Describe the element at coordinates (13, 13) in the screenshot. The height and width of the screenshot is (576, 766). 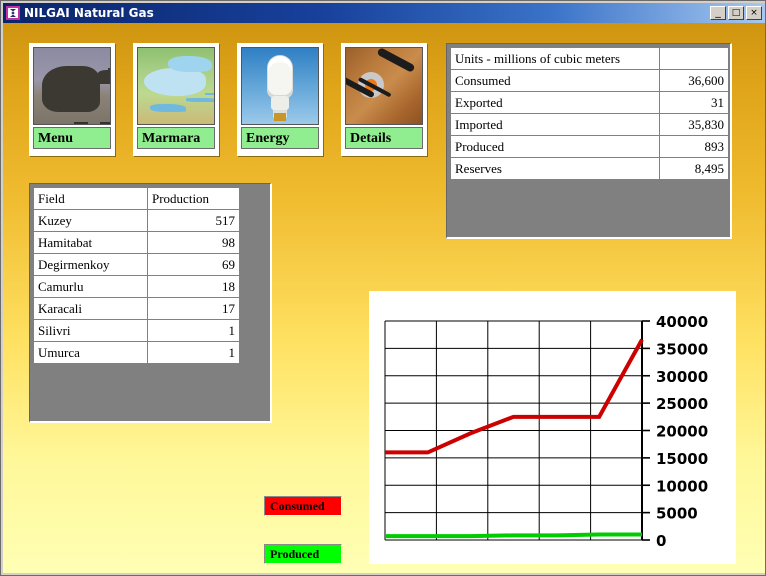
I see `app-icon` at that location.